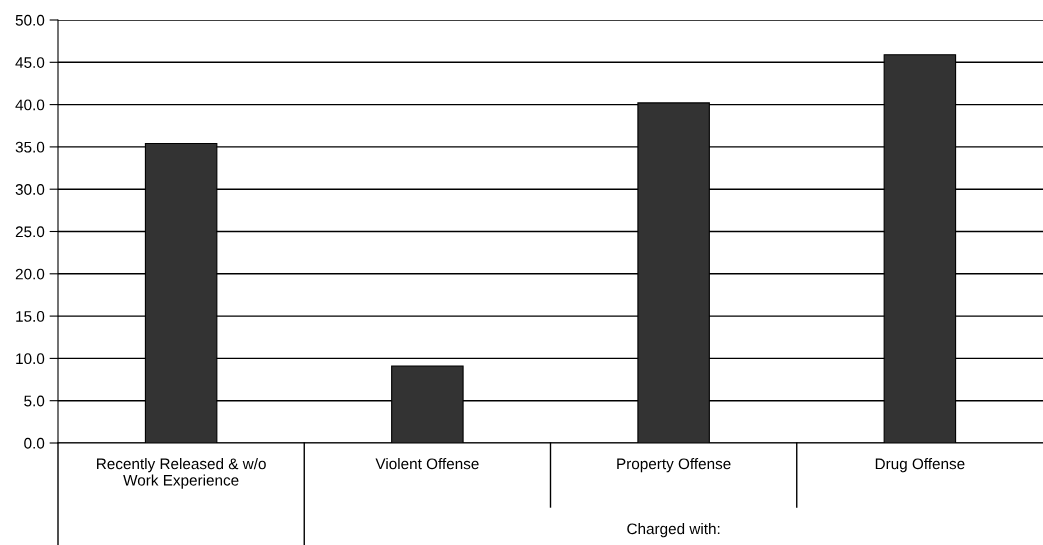  Describe the element at coordinates (30, 359) in the screenshot. I see `y-tick-label: 10.0` at that location.